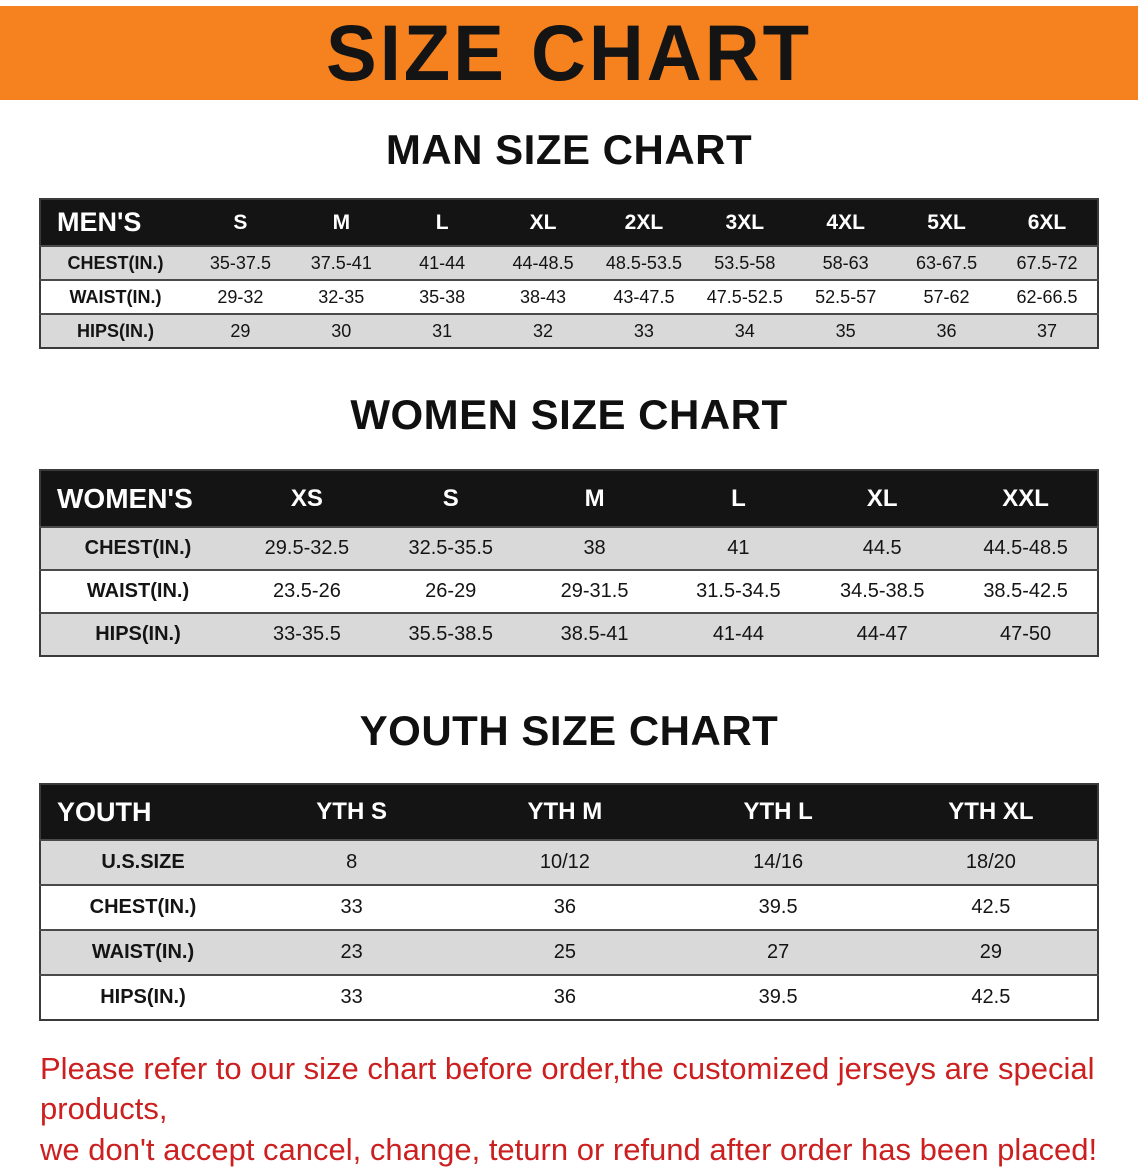  Describe the element at coordinates (543, 330) in the screenshot. I see `value-cell: 32` at that location.